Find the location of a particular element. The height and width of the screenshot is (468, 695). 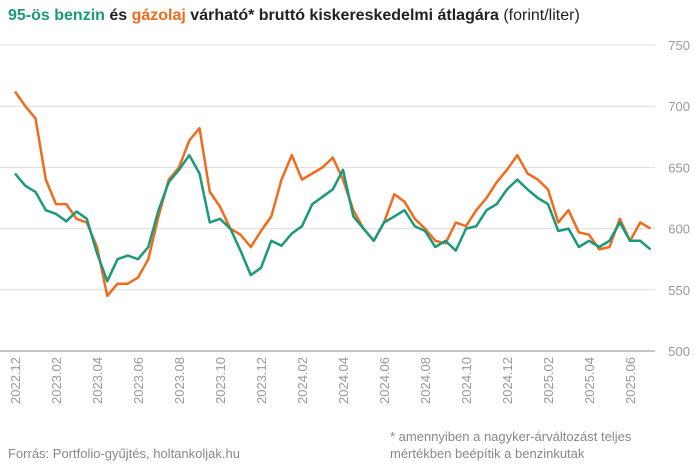

y-tick-label: 650 is located at coordinates (679, 167).